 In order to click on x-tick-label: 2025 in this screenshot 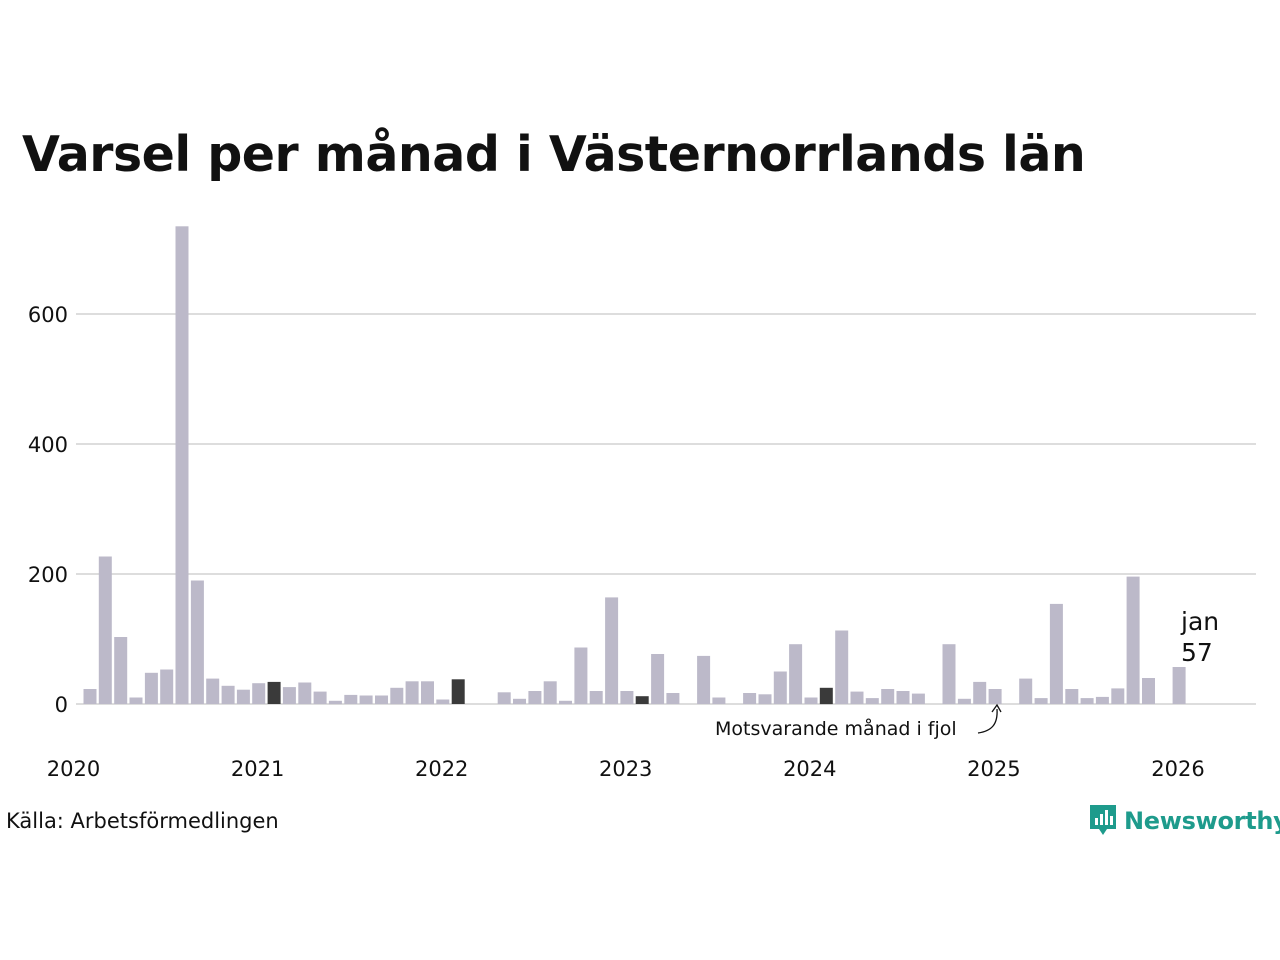, I will do `click(993, 769)`.